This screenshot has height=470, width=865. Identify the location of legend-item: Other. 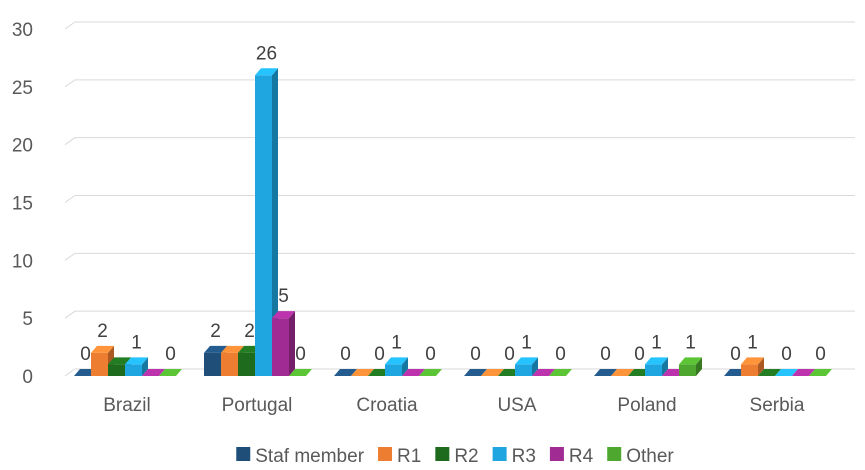
(640, 456).